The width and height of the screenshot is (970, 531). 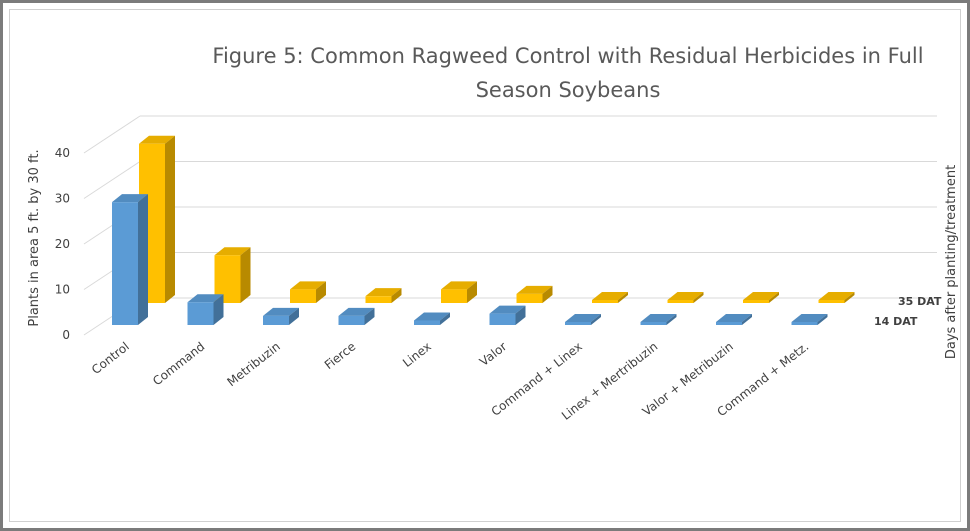 What do you see at coordinates (62, 199) in the screenshot?
I see `y-tick-label: 30` at bounding box center [62, 199].